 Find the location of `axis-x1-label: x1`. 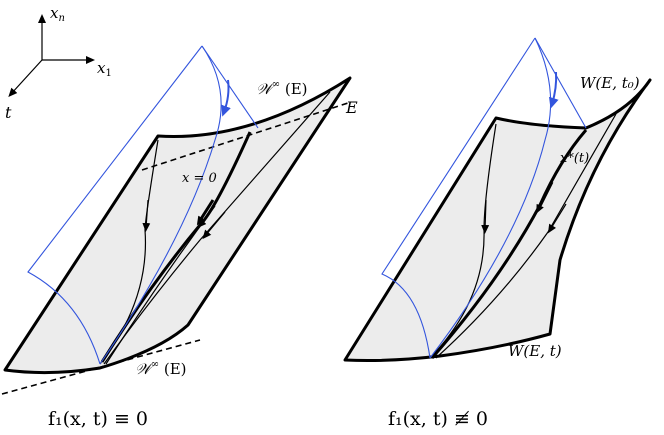

axis-x1-label: x1 is located at coordinates (104, 69).